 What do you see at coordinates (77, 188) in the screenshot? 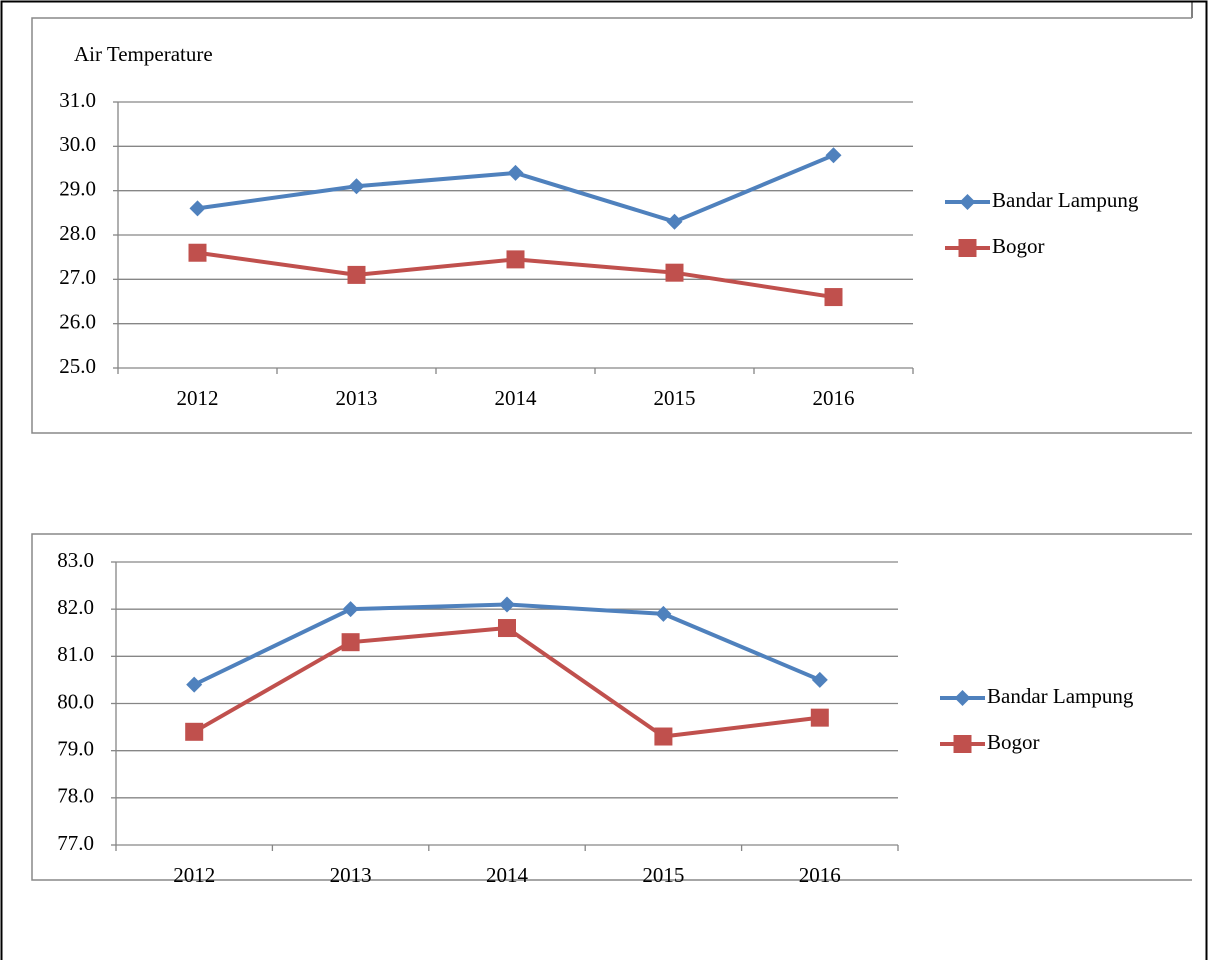
I see `y-tick-label: 29.0` at bounding box center [77, 188].